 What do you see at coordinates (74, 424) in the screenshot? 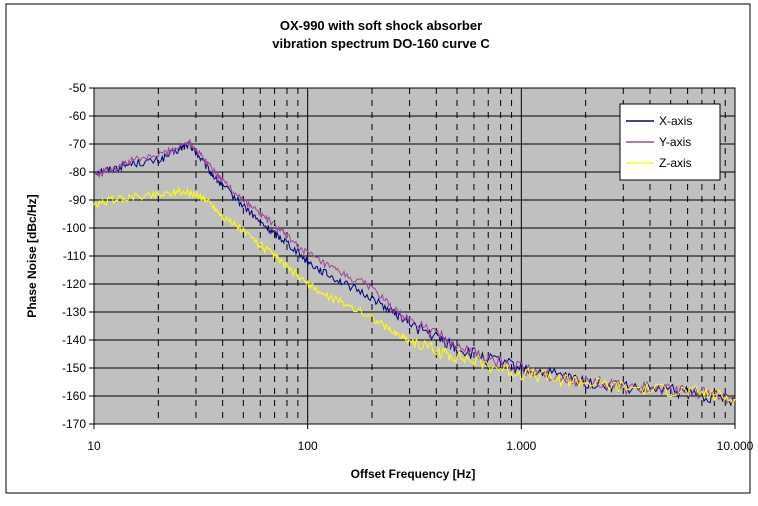
I see `y-tick-label: -170` at bounding box center [74, 424].